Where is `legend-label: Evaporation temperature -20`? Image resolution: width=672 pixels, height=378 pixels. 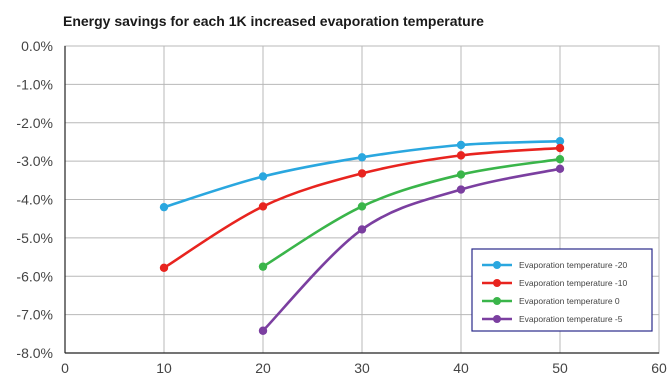 legend-label: Evaporation temperature -20 is located at coordinates (573, 265).